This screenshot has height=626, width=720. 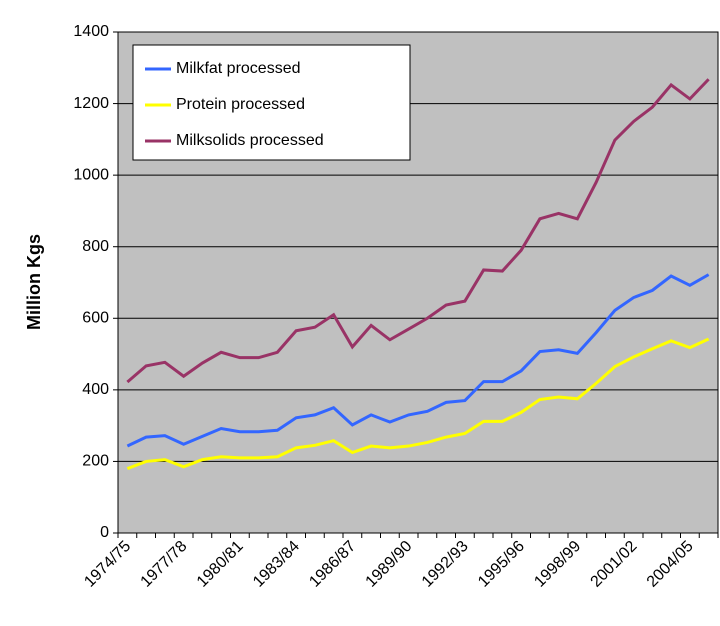 I want to click on x-tick-label: 1980/81, so click(x=220, y=564).